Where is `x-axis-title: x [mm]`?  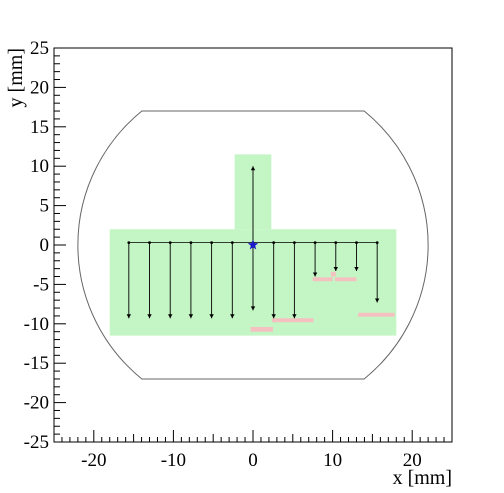
x-axis-title: x [mm] is located at coordinates (422, 478).